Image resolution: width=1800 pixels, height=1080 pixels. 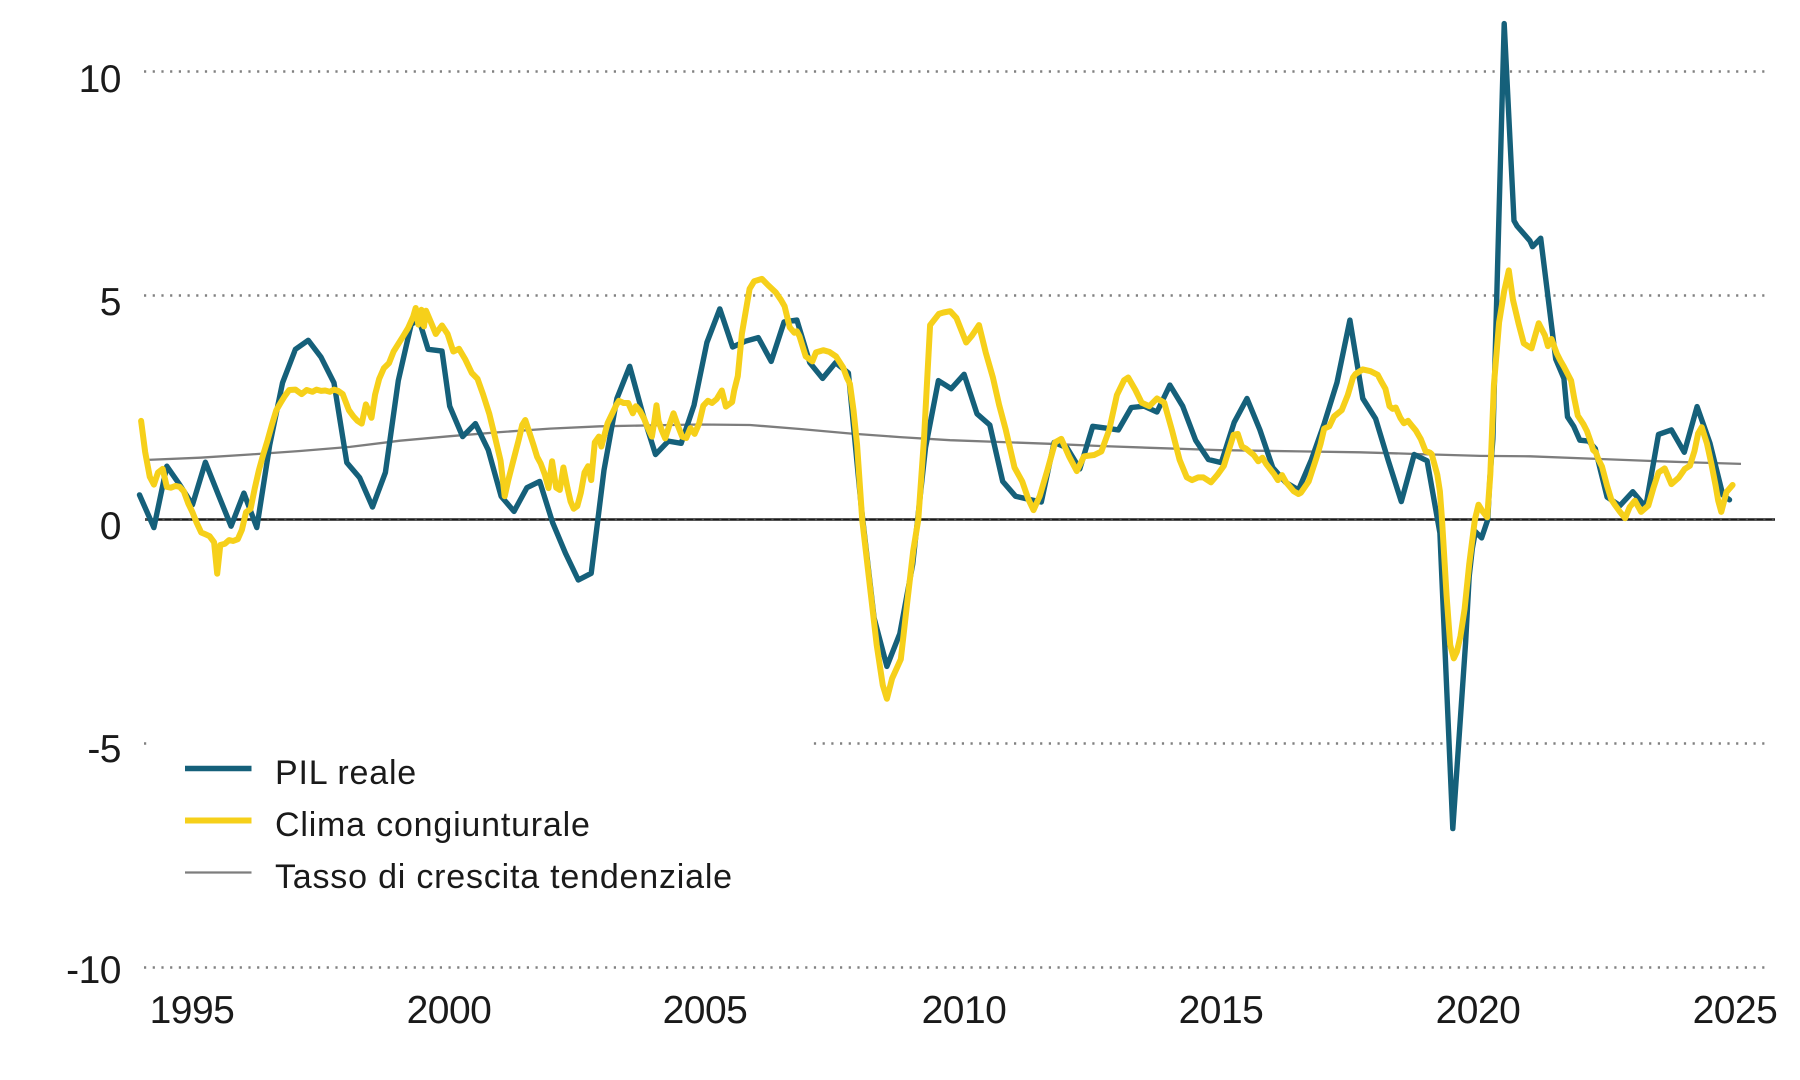 What do you see at coordinates (110, 526) in the screenshot?
I see `svg-text: 0` at bounding box center [110, 526].